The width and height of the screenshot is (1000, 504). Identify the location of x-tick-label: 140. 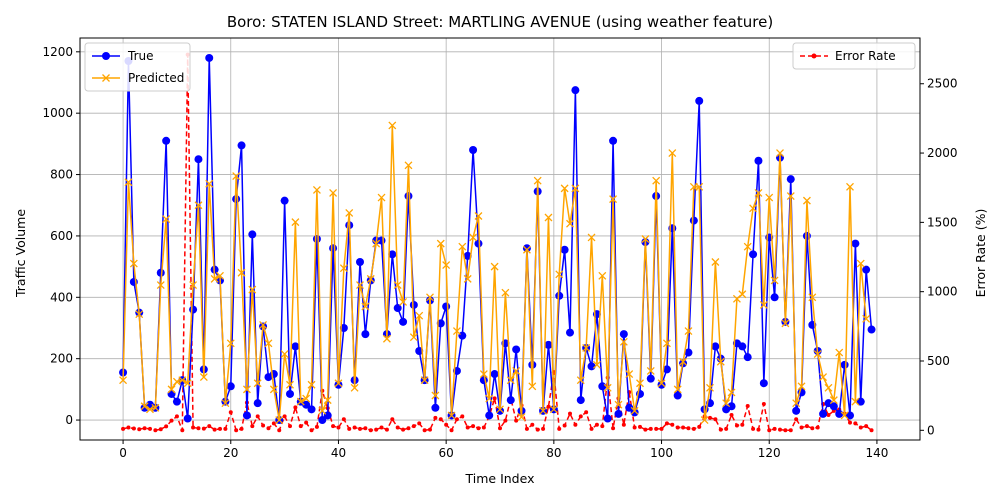
(876, 453).